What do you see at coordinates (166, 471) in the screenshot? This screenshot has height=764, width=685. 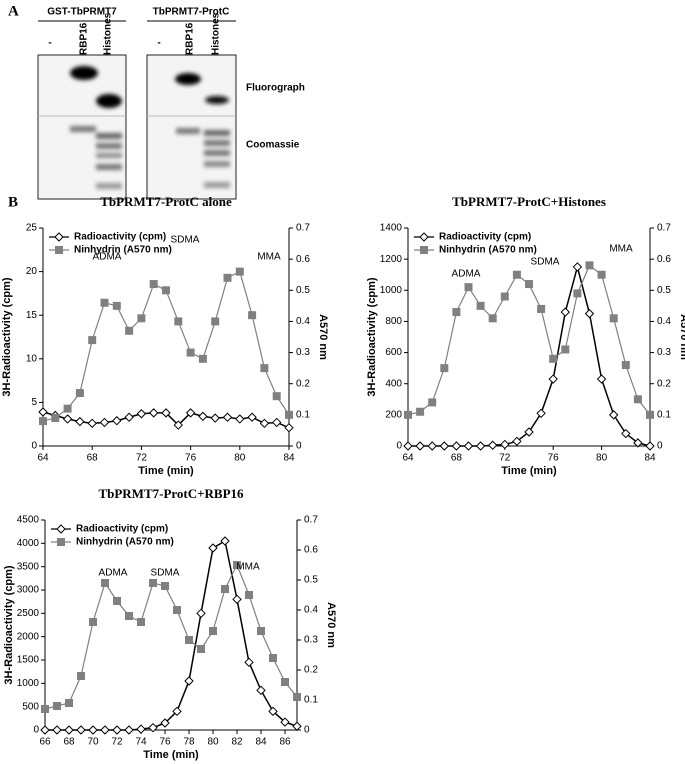 I see `x-axis-label: Time (min)` at bounding box center [166, 471].